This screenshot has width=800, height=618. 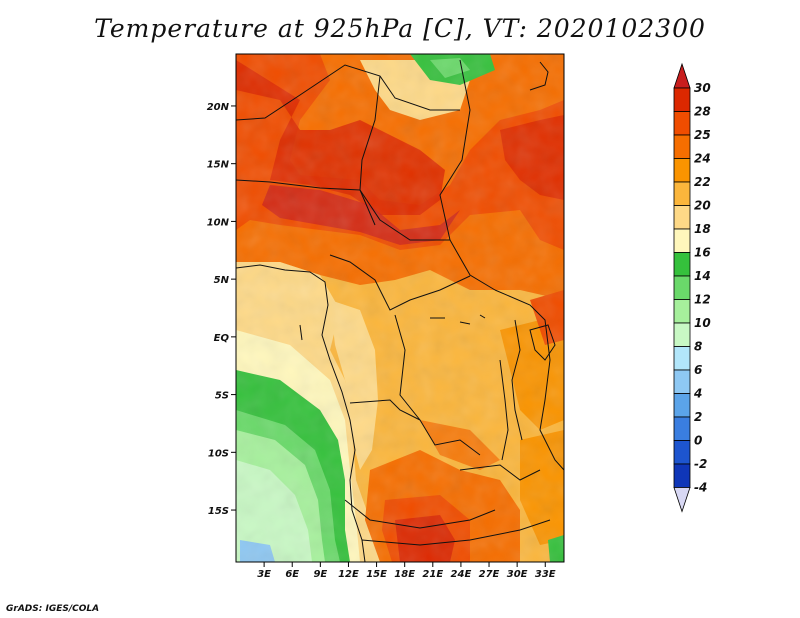 What do you see at coordinates (698, 370) in the screenshot?
I see `colorbar-label: 6` at bounding box center [698, 370].